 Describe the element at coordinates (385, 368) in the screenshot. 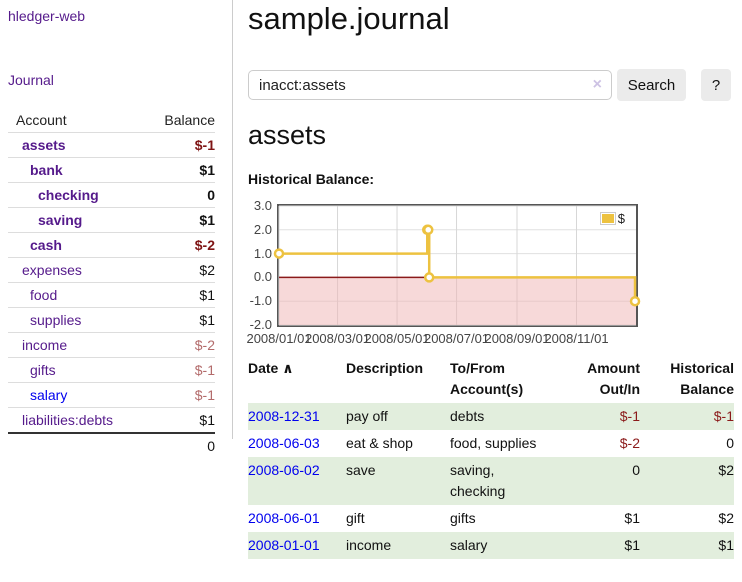

I see `register-header-description: Description` at that location.